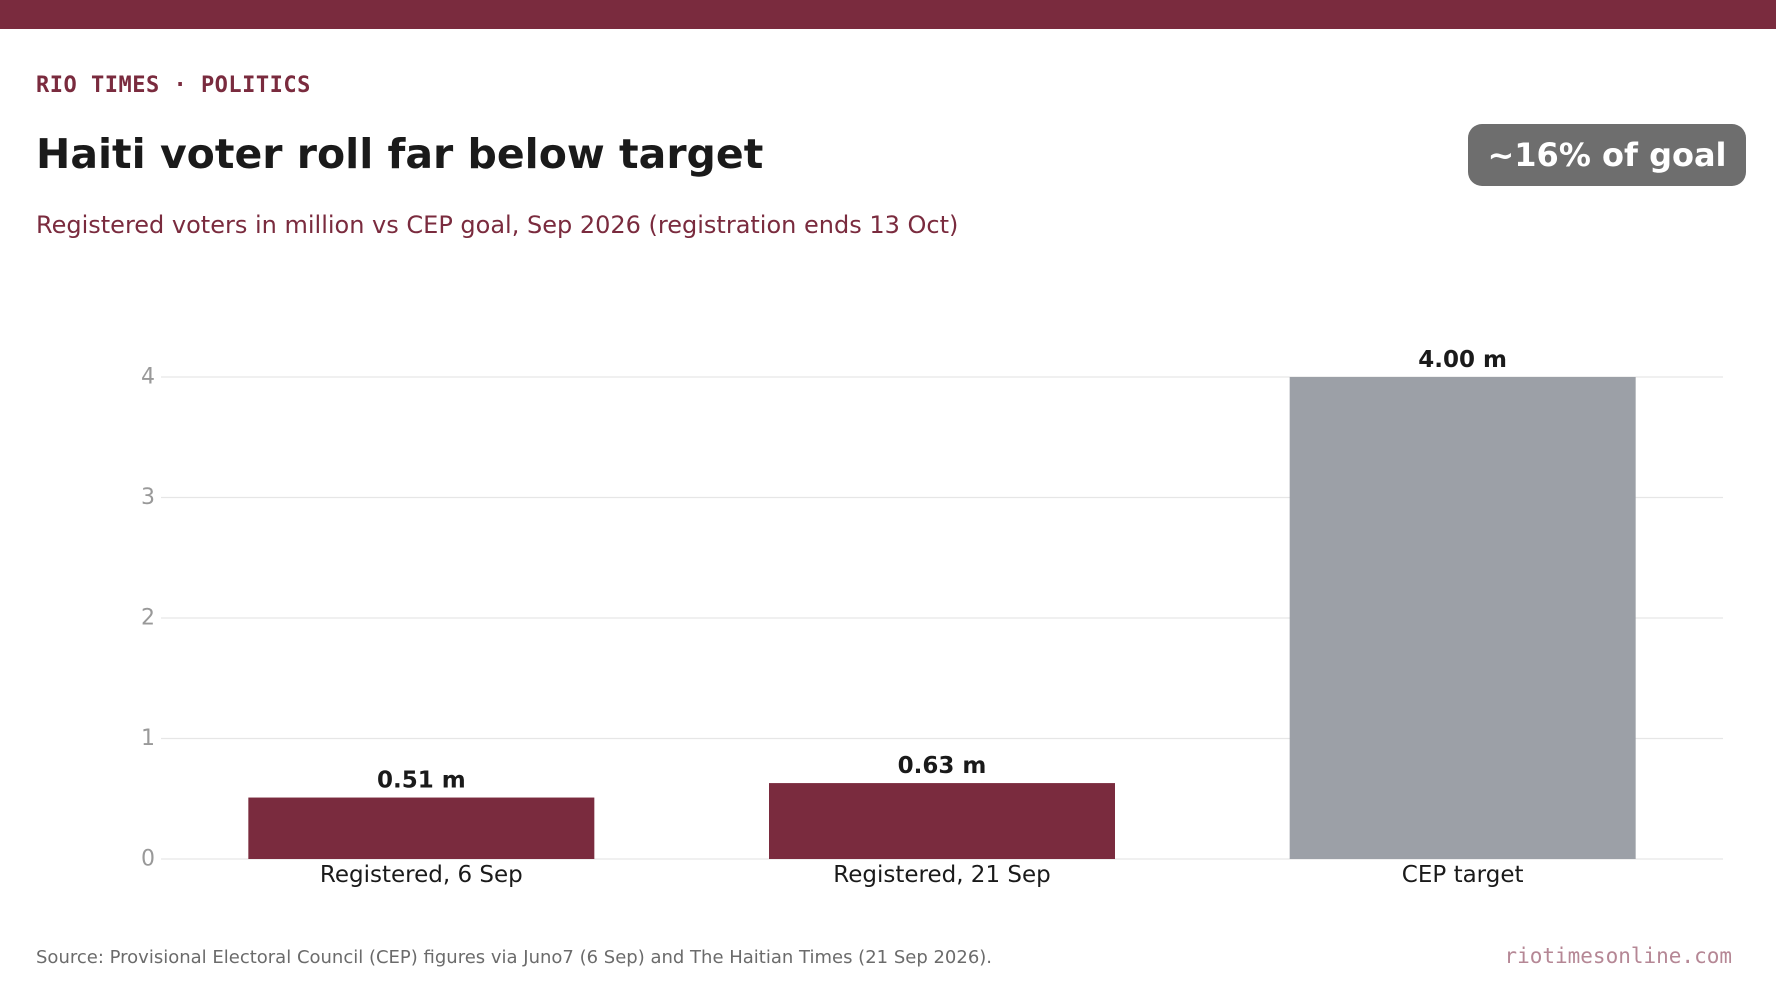 The image size is (1776, 999). What do you see at coordinates (942, 875) in the screenshot?
I see `x-tick-label: Registered, 21 Sep` at bounding box center [942, 875].